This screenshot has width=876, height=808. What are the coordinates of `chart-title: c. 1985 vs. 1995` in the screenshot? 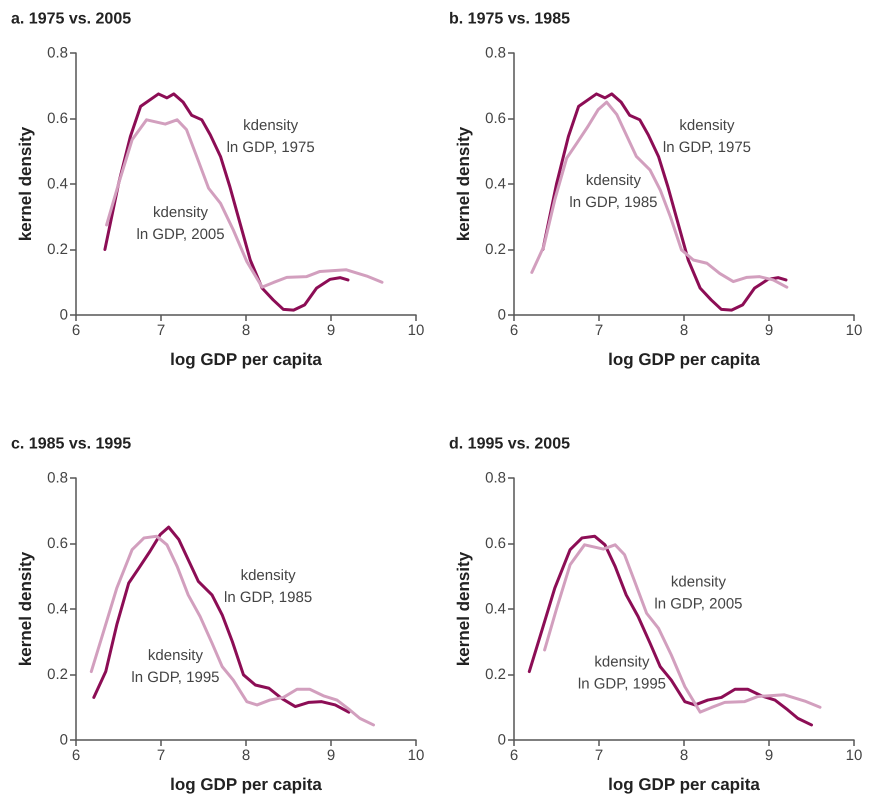 It's located at (71, 444).